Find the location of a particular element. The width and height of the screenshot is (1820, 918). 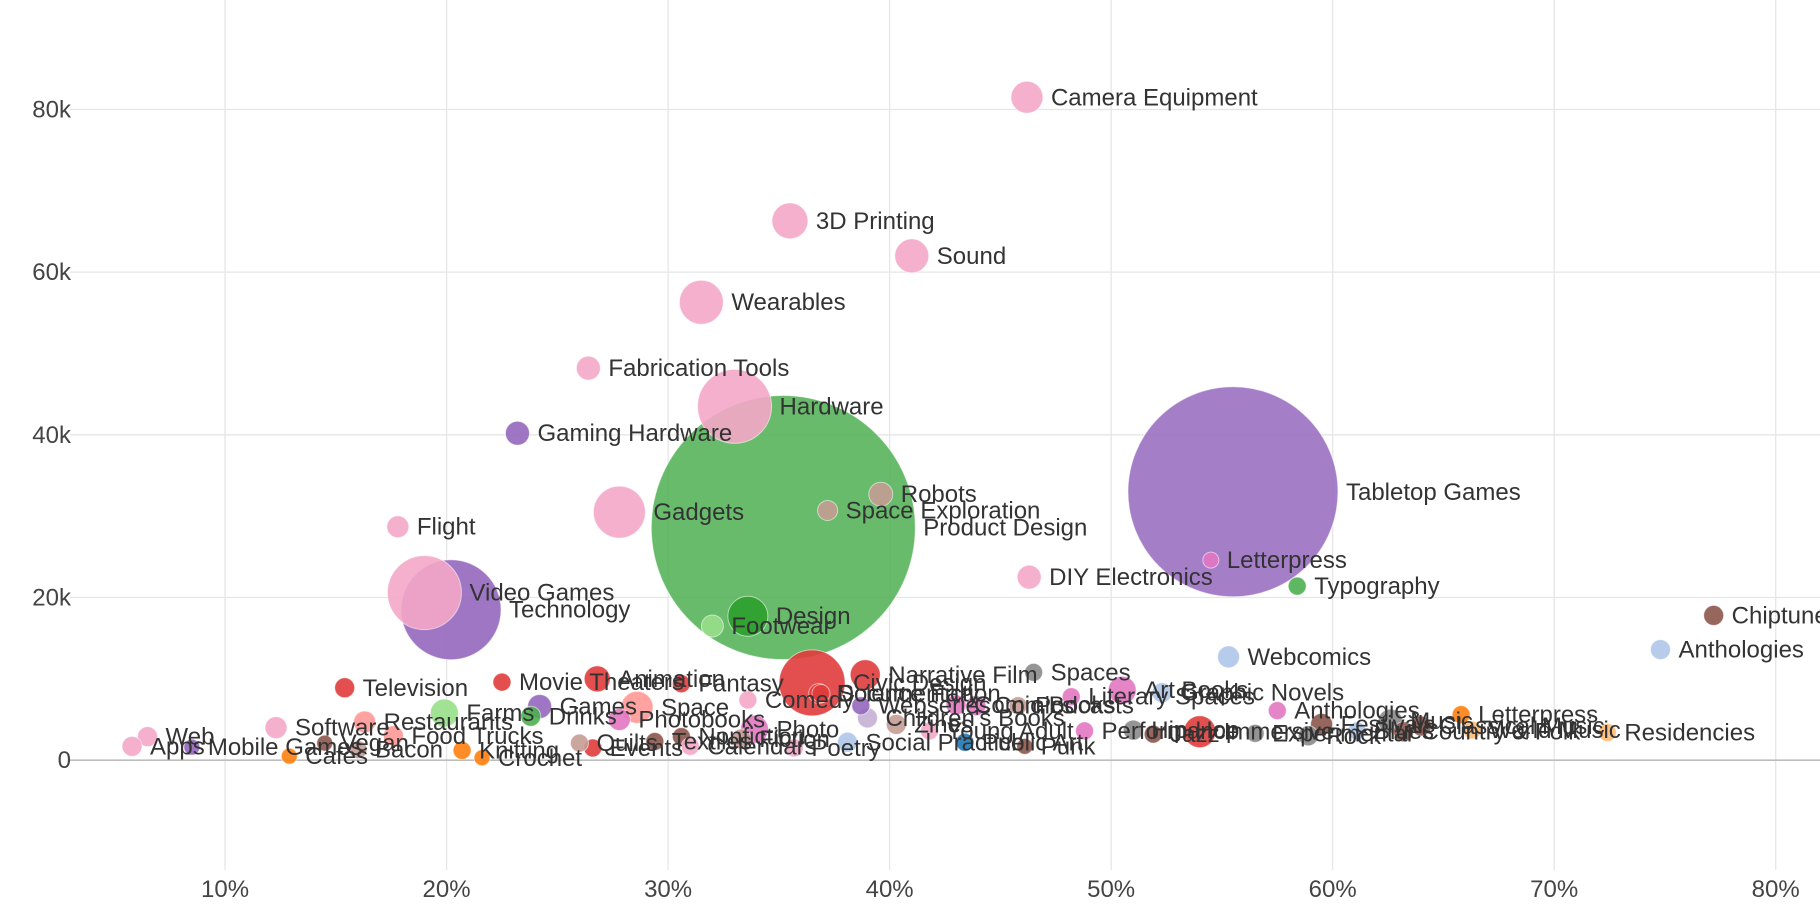

bubble-label: Documentary is located at coordinates (908, 693).